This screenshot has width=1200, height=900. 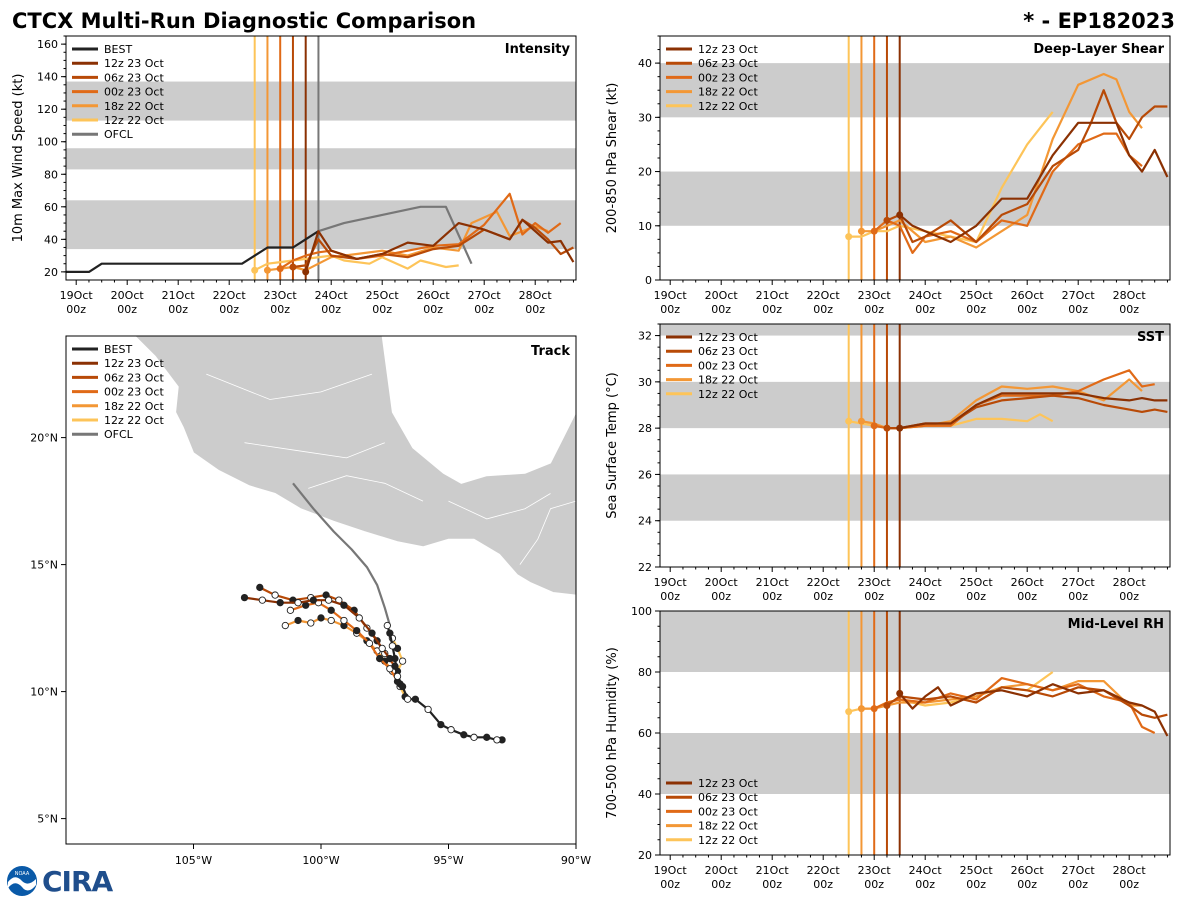 I want to click on sst-xtick-label-day-5: 24Oct, so click(x=926, y=582).